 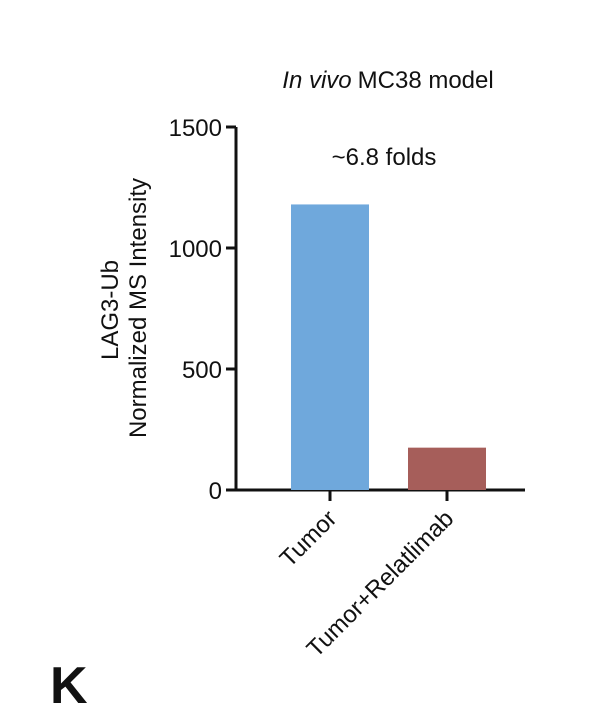 I want to click on chart-title-rest: MC38 model, so click(x=426, y=80).